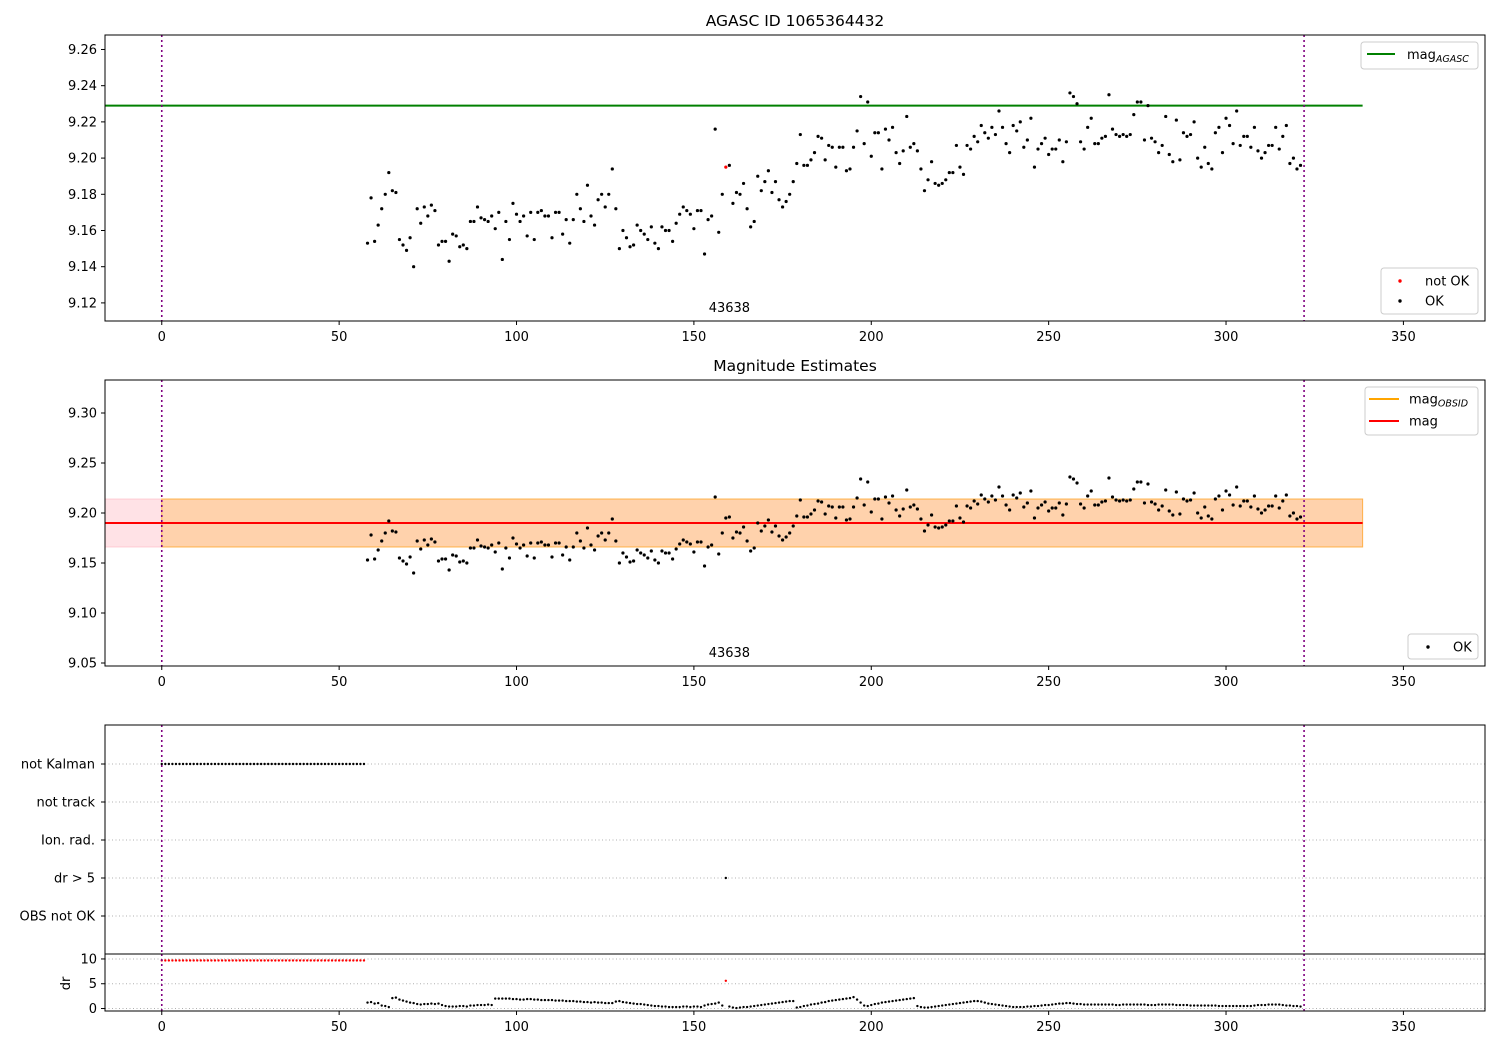 Image resolution: width=1500 pixels, height=1050 pixels. I want to click on flag-row-label: not track, so click(65, 803).